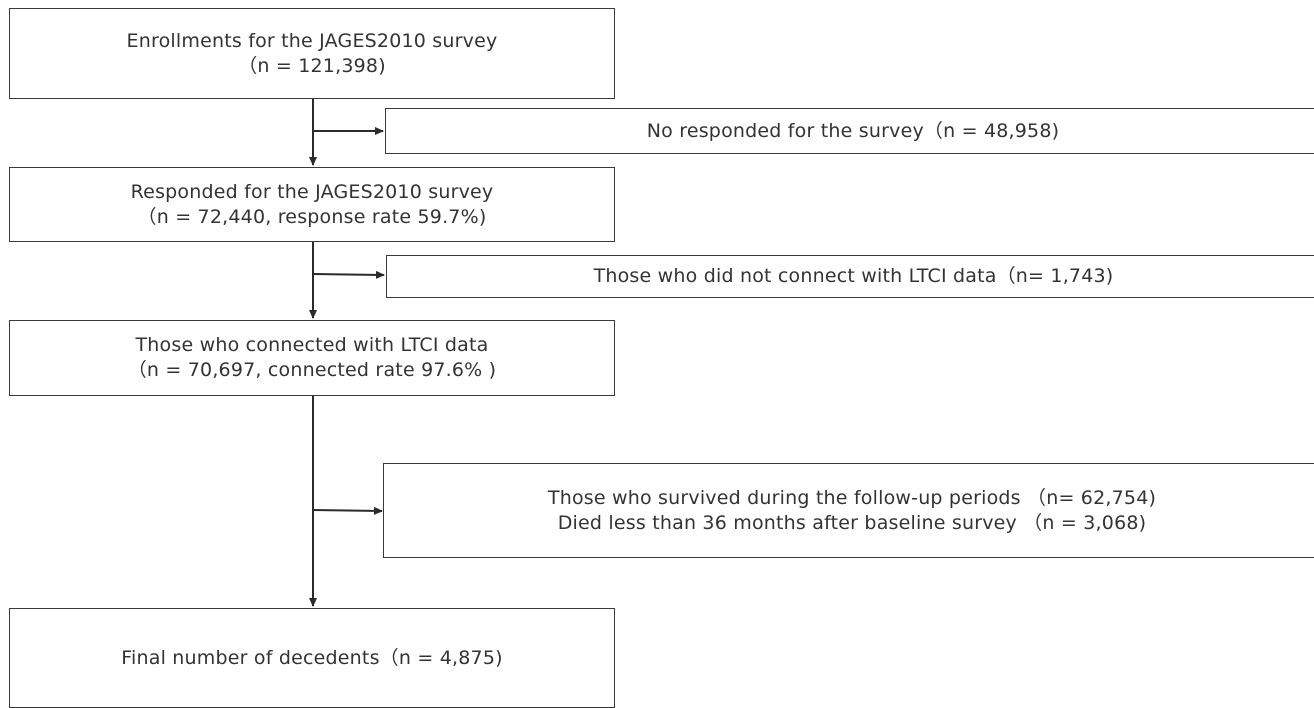 Image resolution: width=1314 pixels, height=708 pixels. I want to click on responded-title: Responded for the JAGES2010 survey, so click(312, 191).